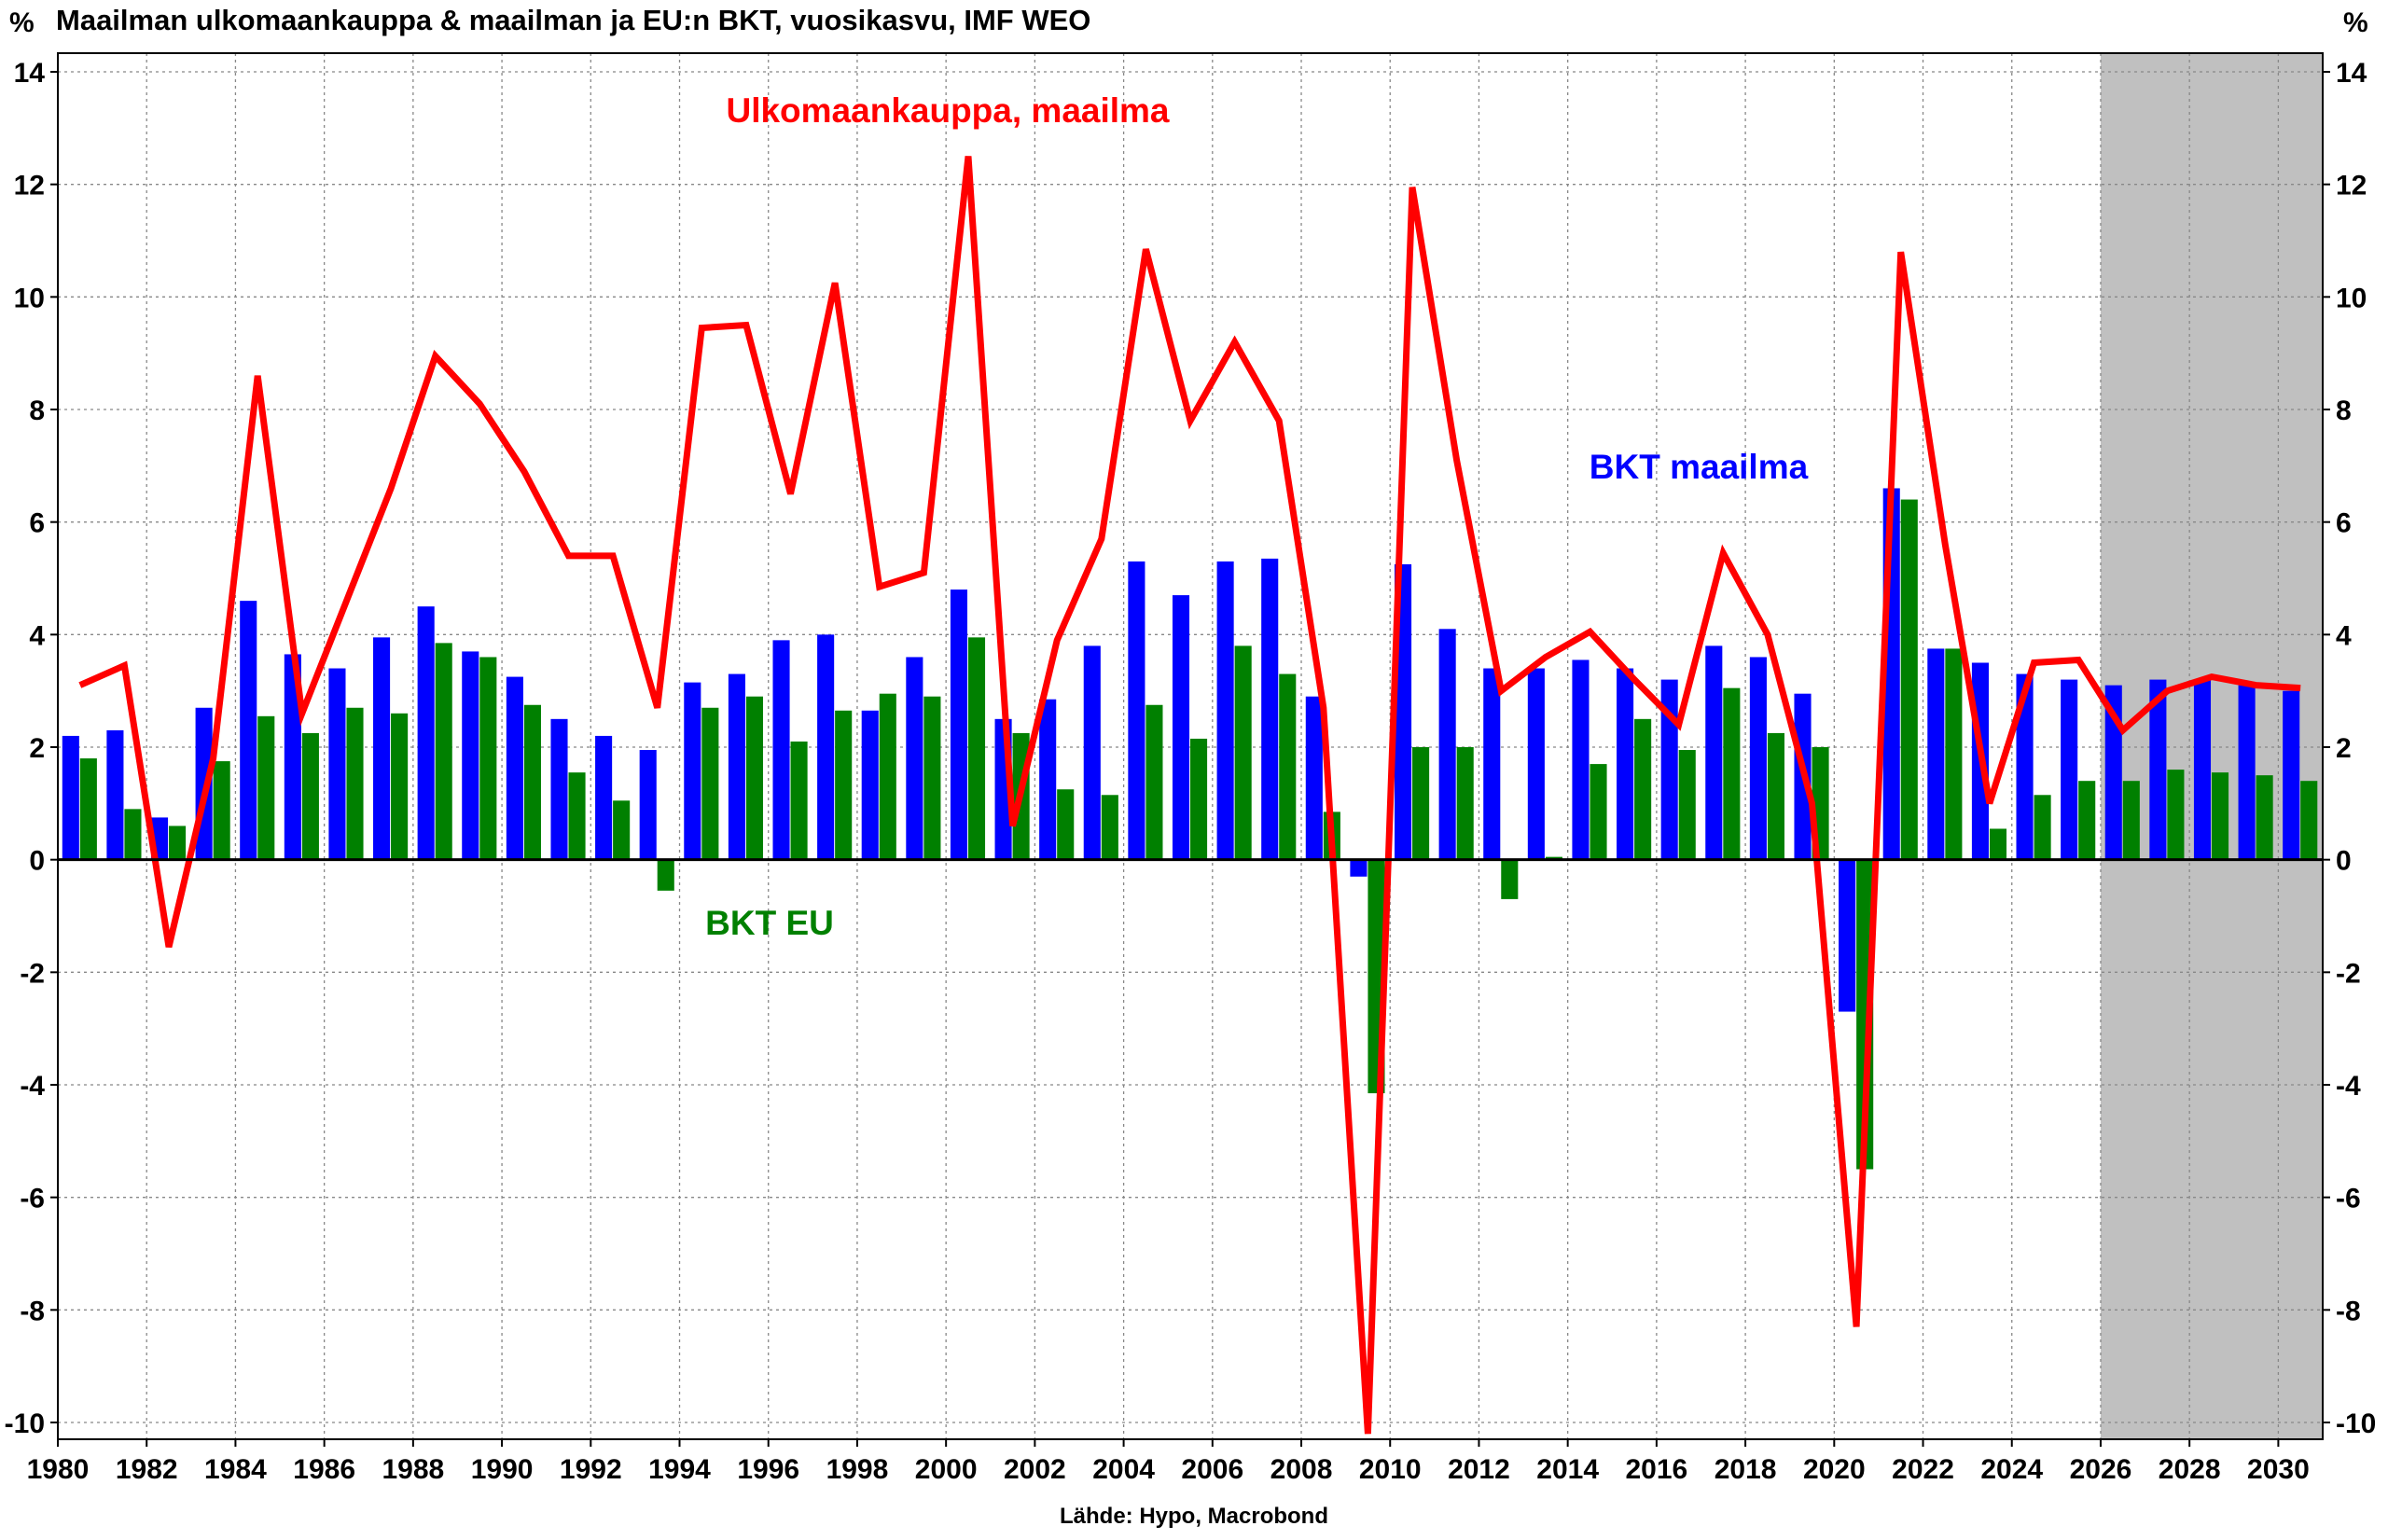 The image size is (2388, 1540). I want to click on y-tick-label-left: 6, so click(37, 523).